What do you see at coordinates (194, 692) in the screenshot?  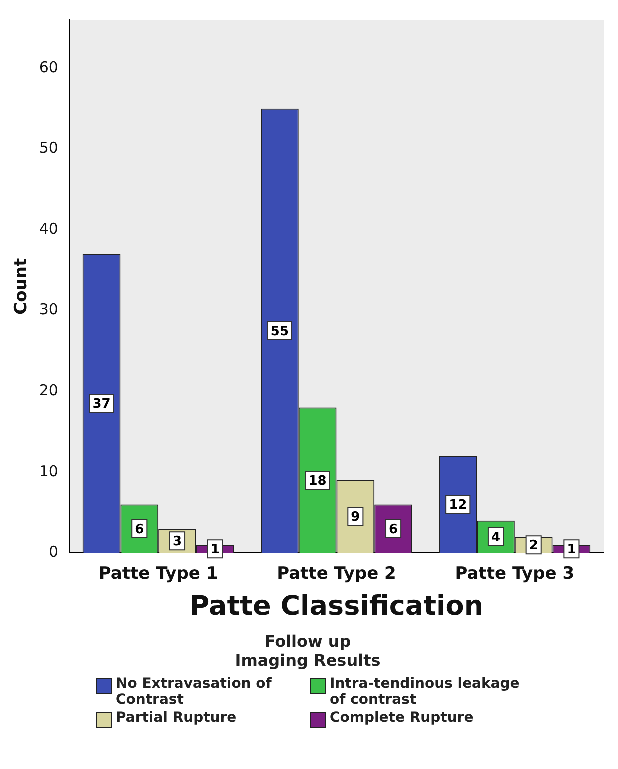 I see `legend-label: No Extravasation of Contrast` at bounding box center [194, 692].